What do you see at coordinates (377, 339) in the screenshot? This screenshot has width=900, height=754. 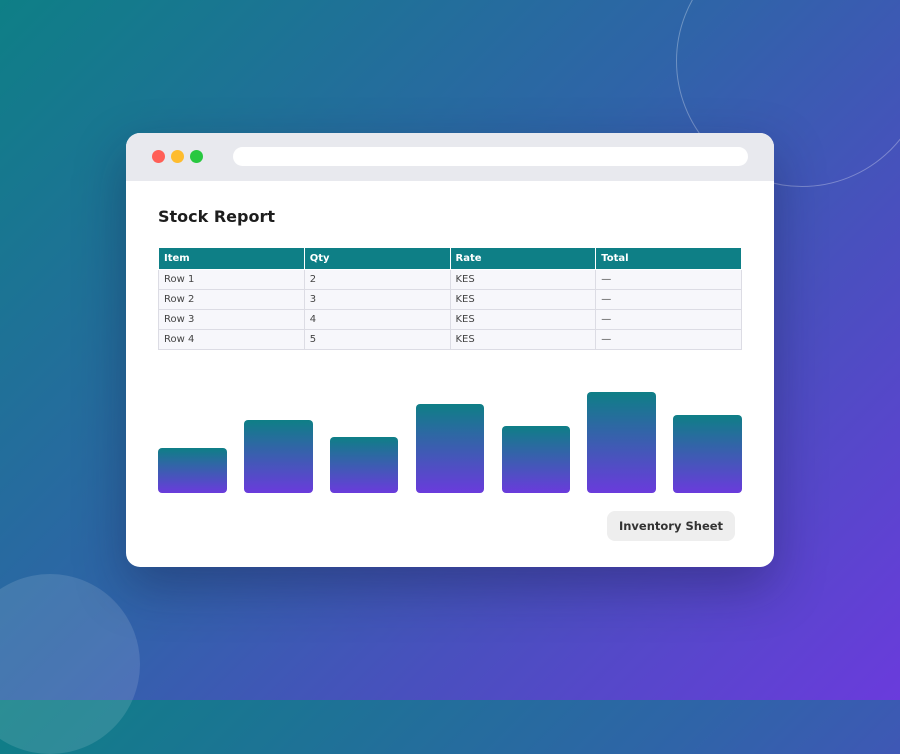 I see `table-cell: 5` at bounding box center [377, 339].